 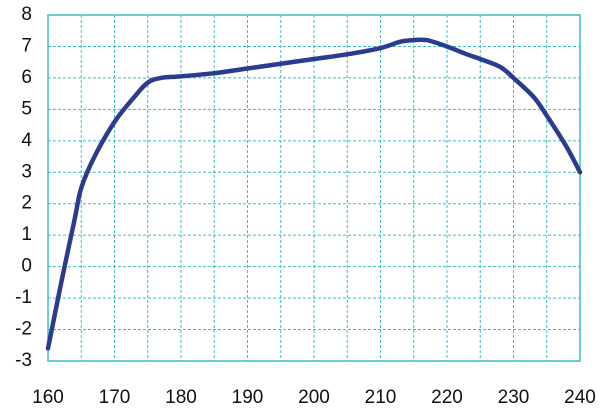 What do you see at coordinates (580, 397) in the screenshot?
I see `x-tick-label: 240` at bounding box center [580, 397].